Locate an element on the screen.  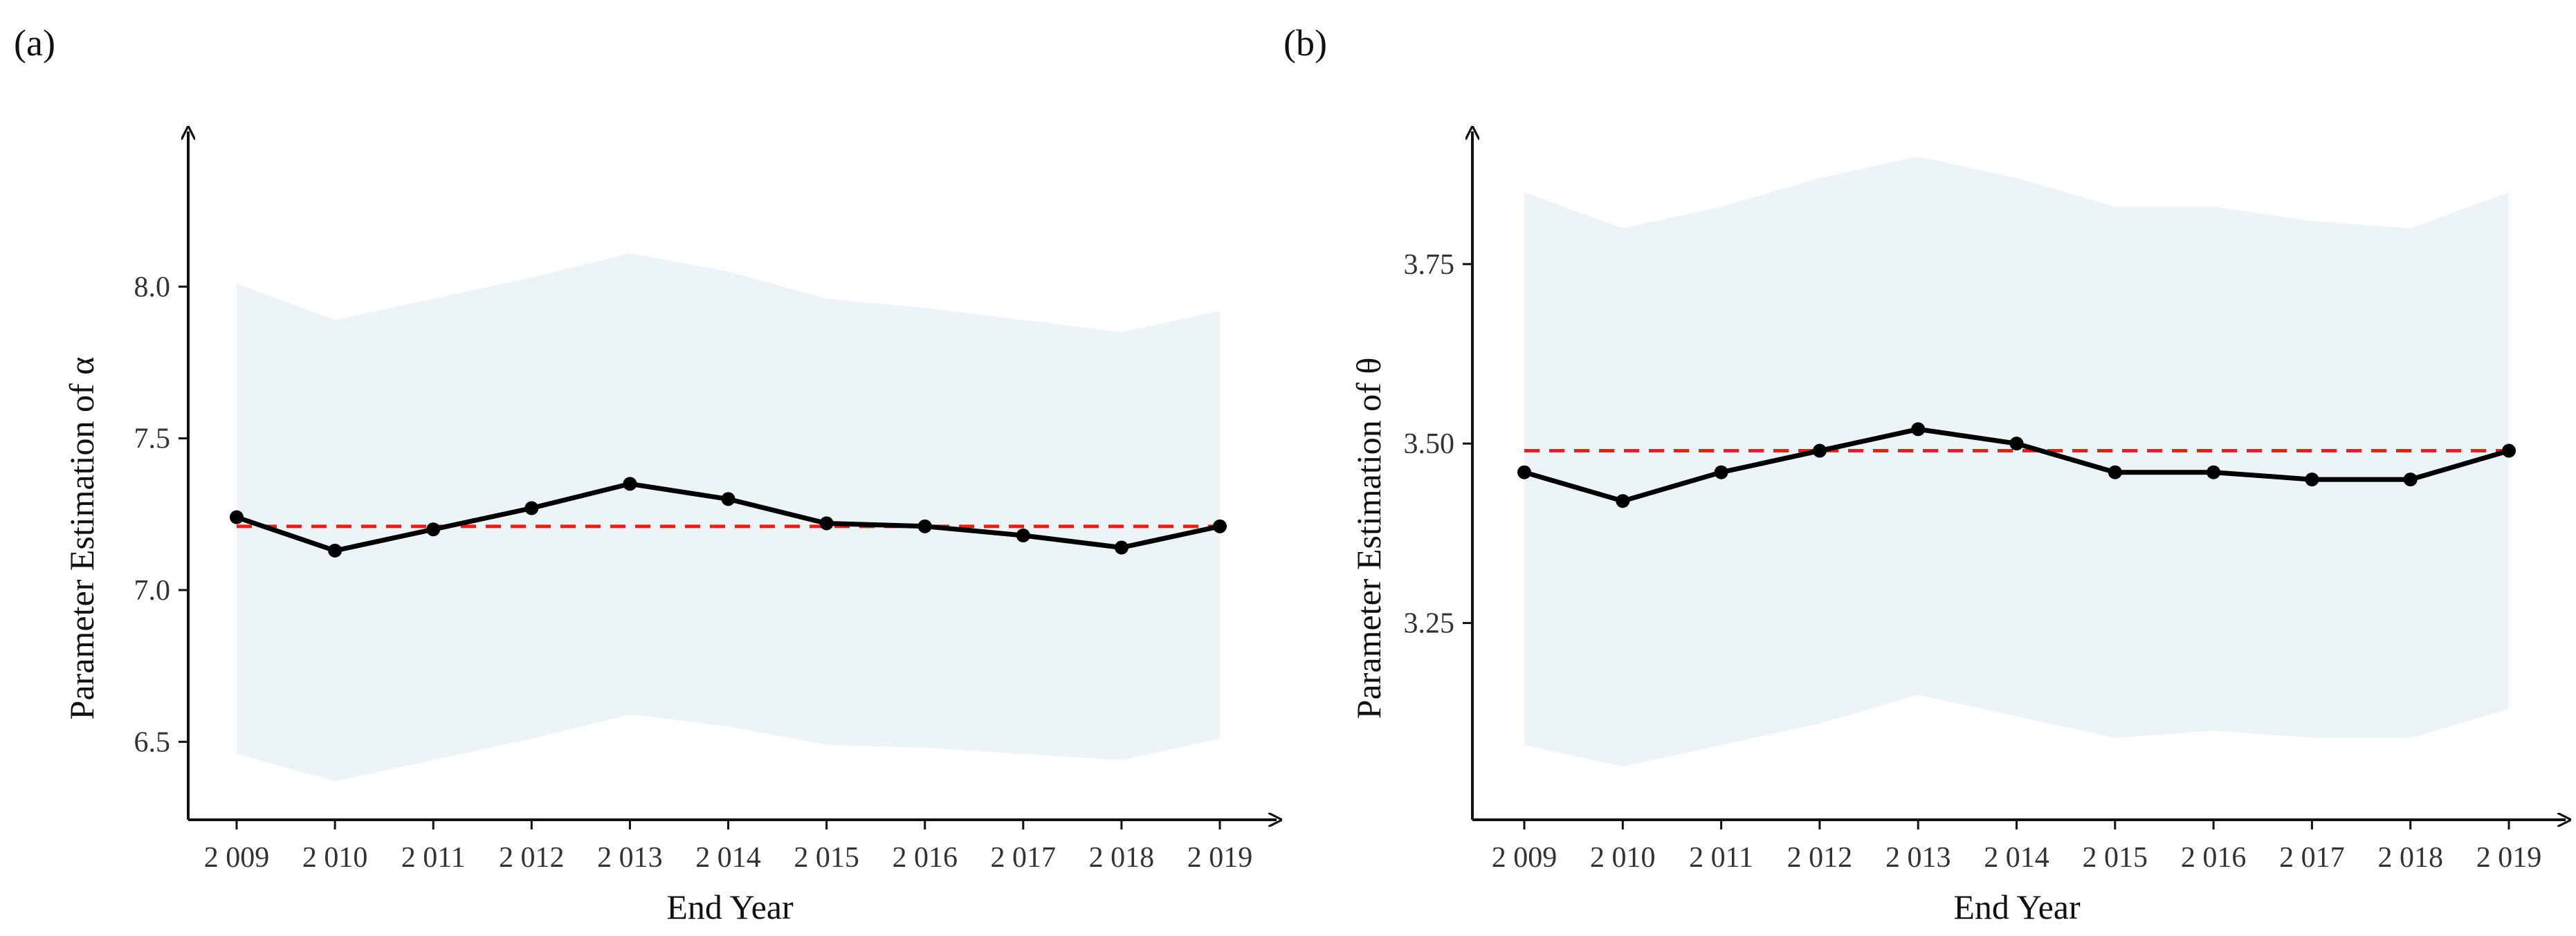
y-tick-label: 7.0 is located at coordinates (152, 591).